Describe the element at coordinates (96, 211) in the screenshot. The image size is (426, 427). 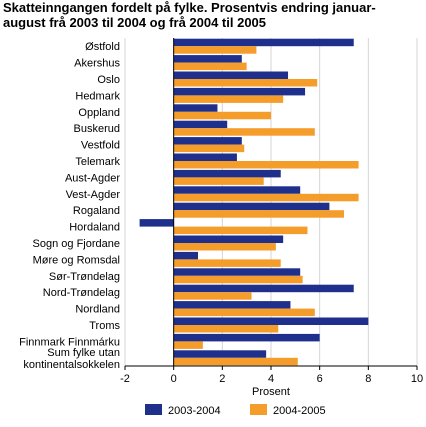
I see `category-label: Rogaland` at that location.